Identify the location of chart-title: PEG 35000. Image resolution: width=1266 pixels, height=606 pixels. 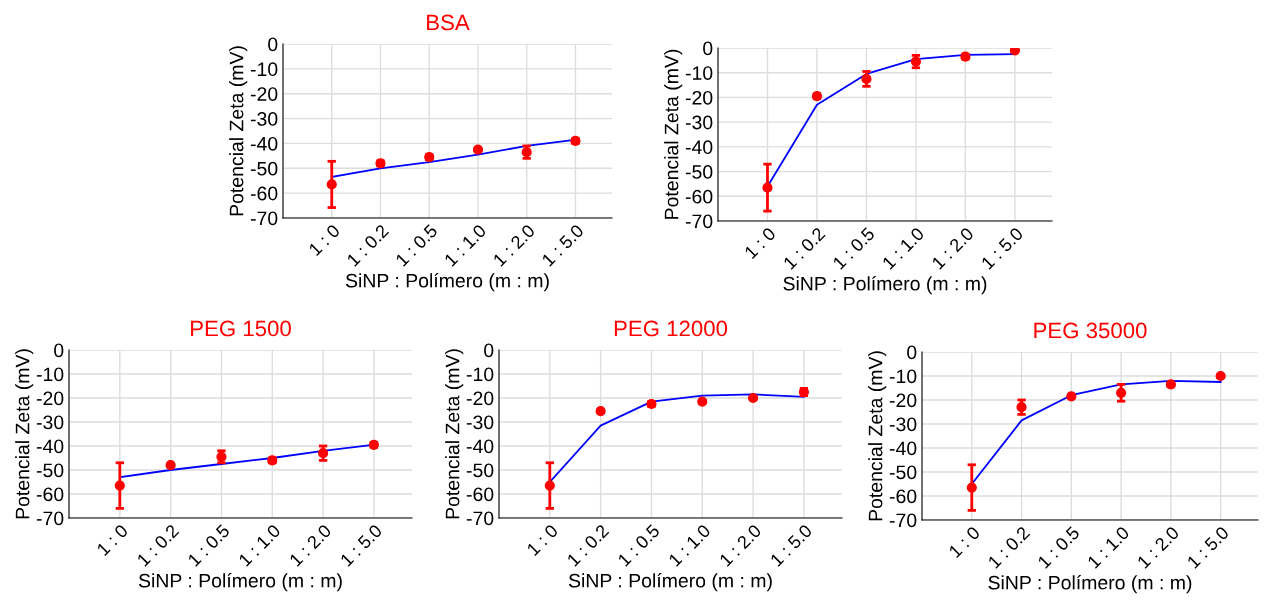
(1090, 330).